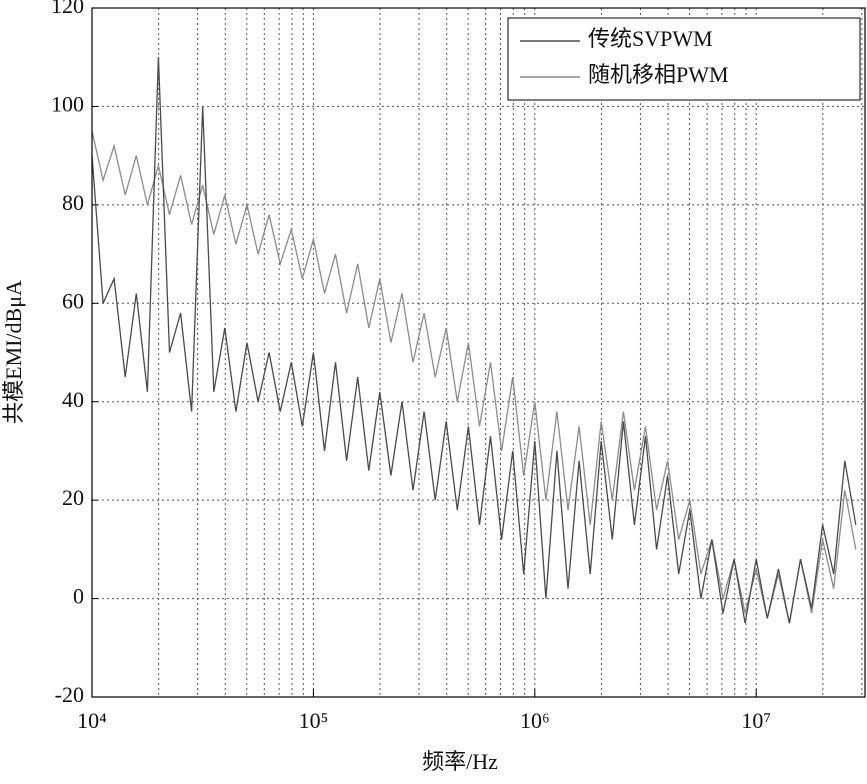  Describe the element at coordinates (535, 720) in the screenshot. I see `x-tick-label: 10⁶` at that location.